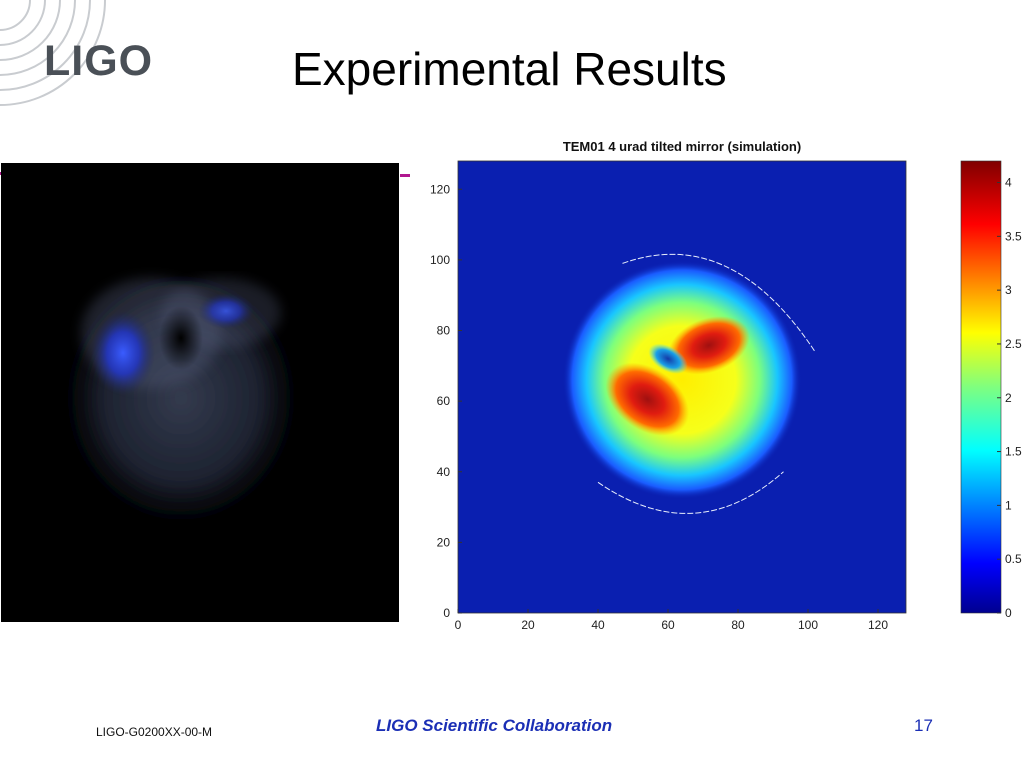 The width and height of the screenshot is (1024, 768). I want to click on y-tick-label: 0, so click(446, 613).